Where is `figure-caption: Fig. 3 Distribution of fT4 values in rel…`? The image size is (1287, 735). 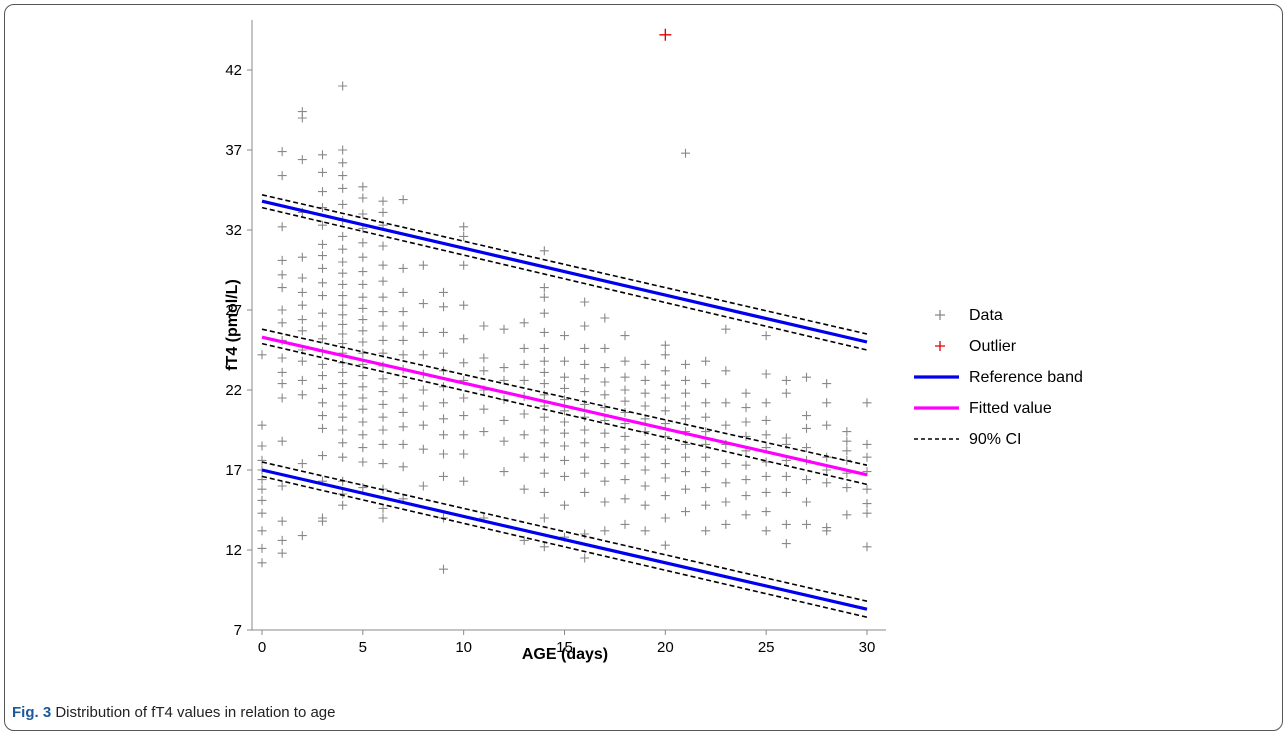
figure-caption: Fig. 3 Distribution of fT4 values in rel… is located at coordinates (174, 712).